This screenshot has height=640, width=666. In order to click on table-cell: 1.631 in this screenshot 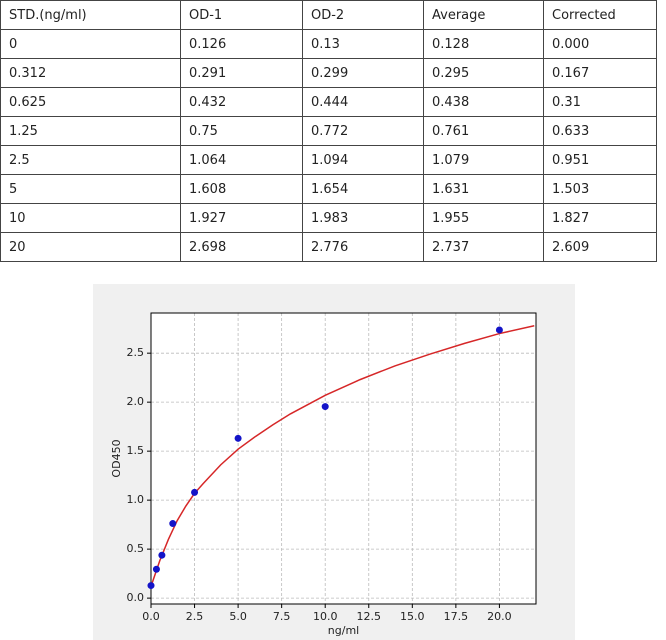, I will do `click(483, 189)`.